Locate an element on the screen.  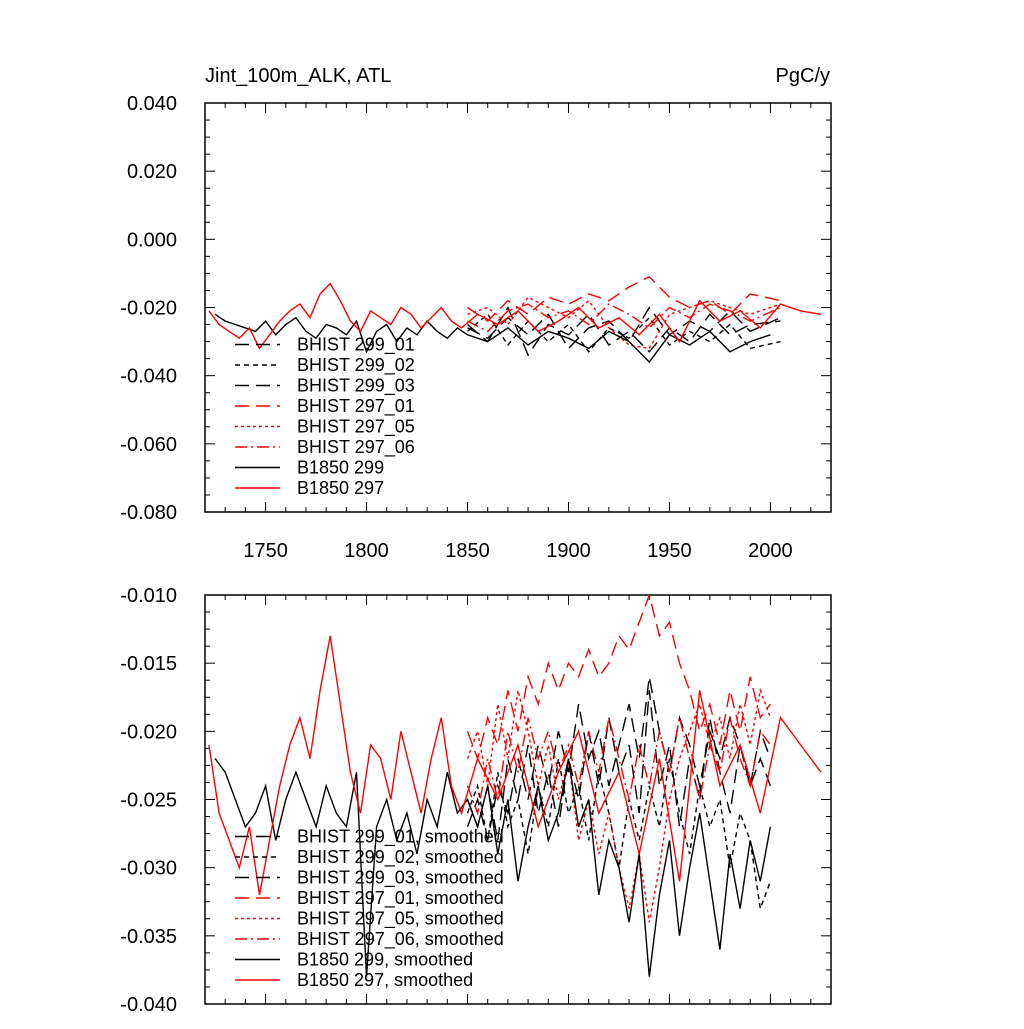
legend-label: BHIST 299_01, smoothed is located at coordinates (400, 837).